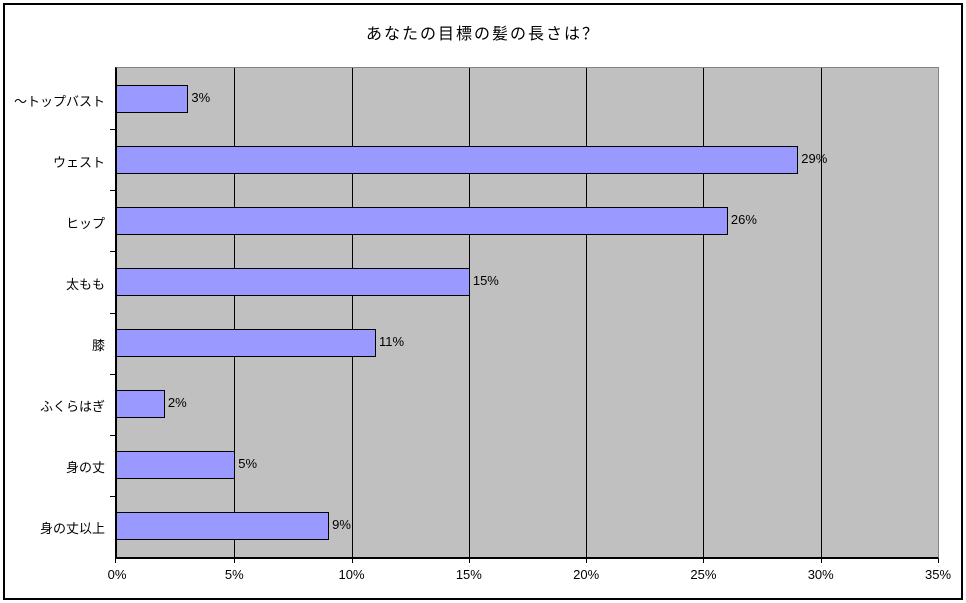 The width and height of the screenshot is (966, 603). Describe the element at coordinates (341, 525) in the screenshot. I see `bar-value-label: 9%` at that location.